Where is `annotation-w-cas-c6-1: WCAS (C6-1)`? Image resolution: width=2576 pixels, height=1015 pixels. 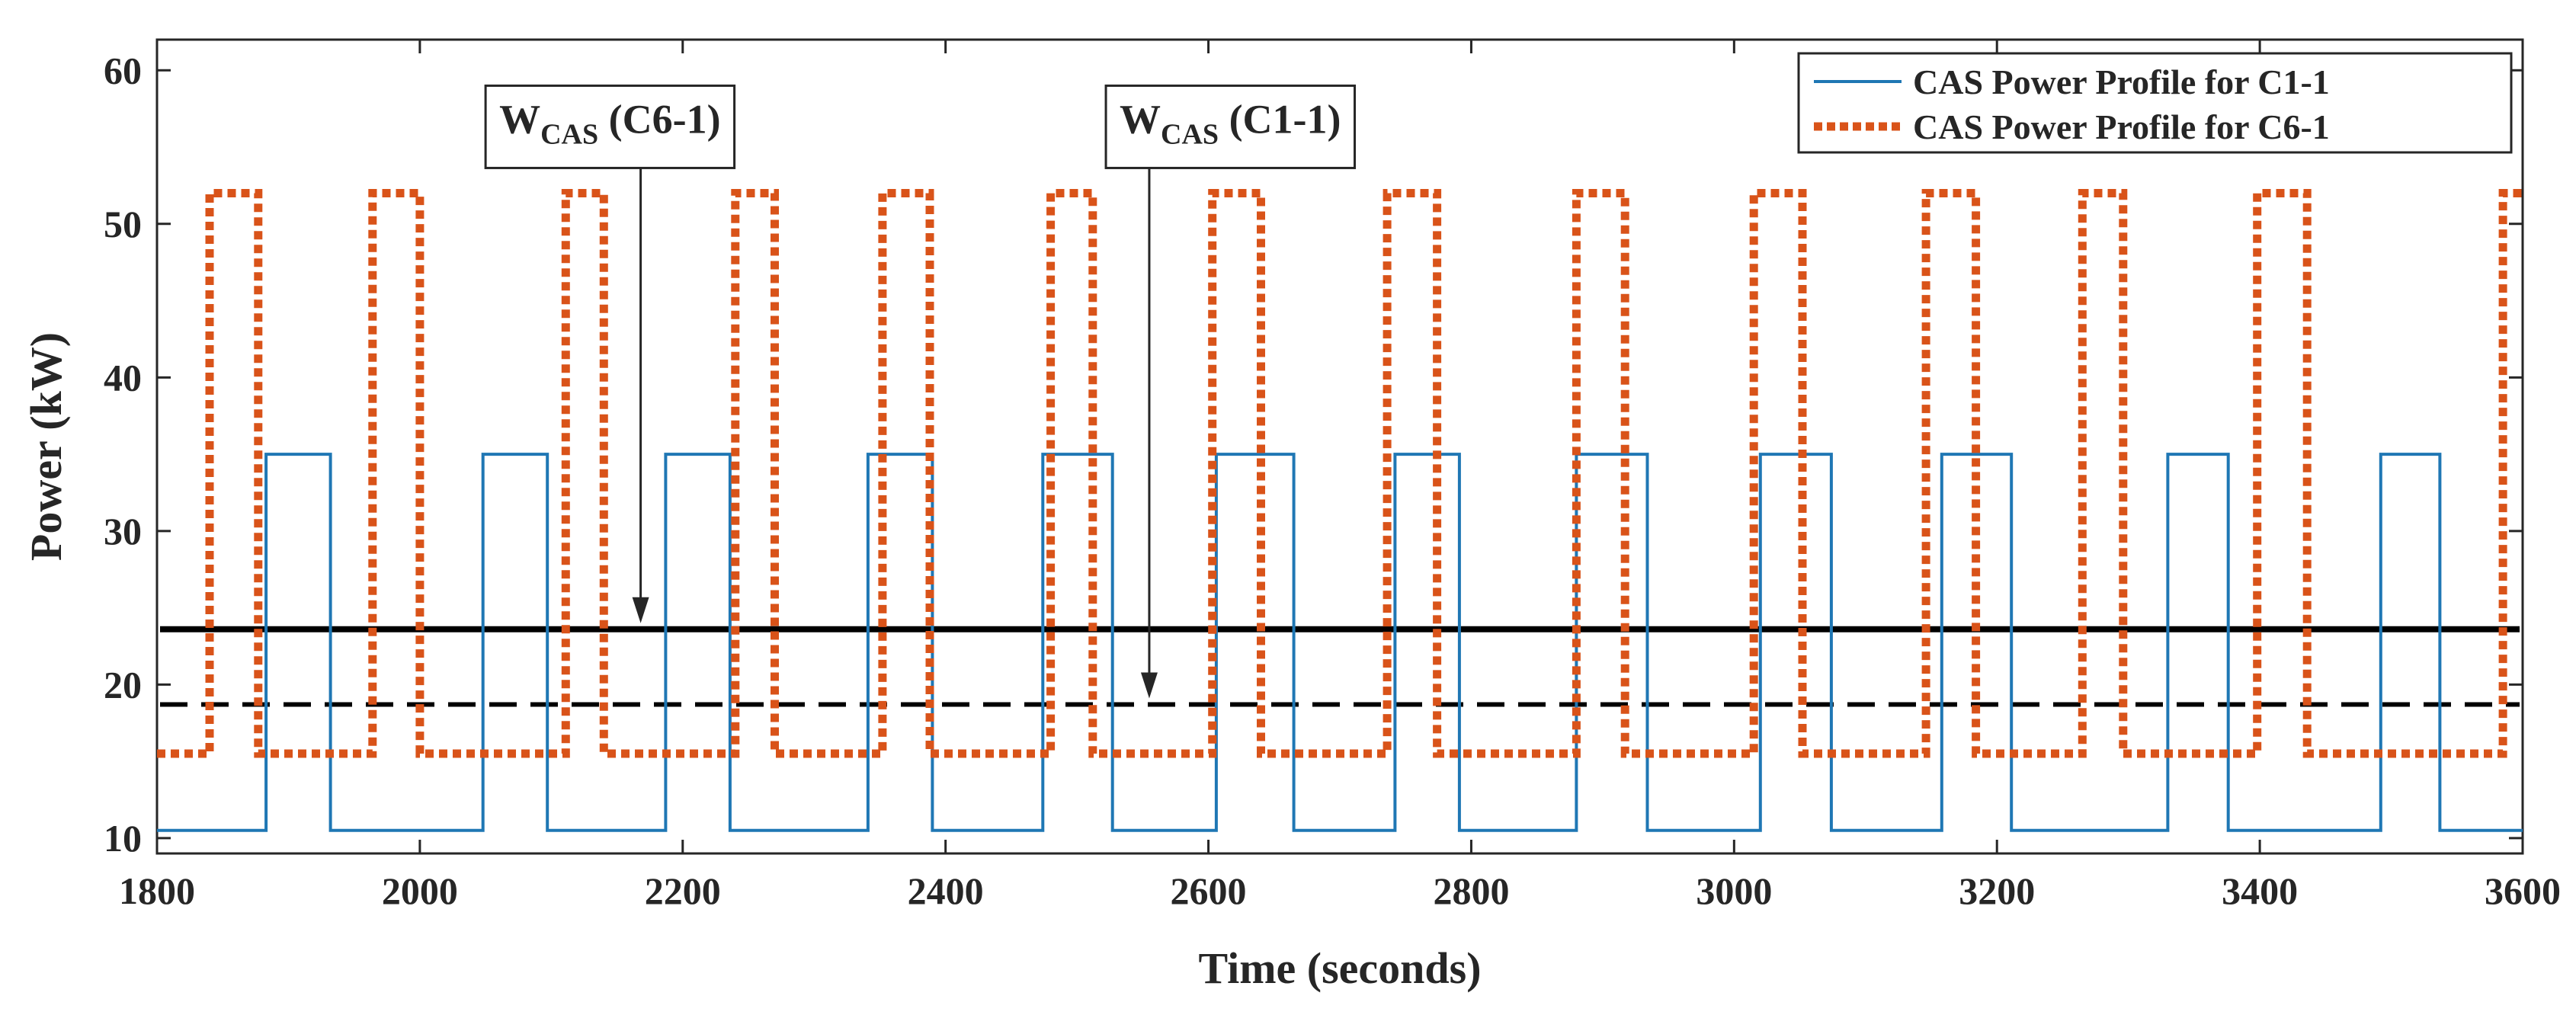
annotation-w-cas-c6-1: WCAS (C6-1) is located at coordinates (610, 353).